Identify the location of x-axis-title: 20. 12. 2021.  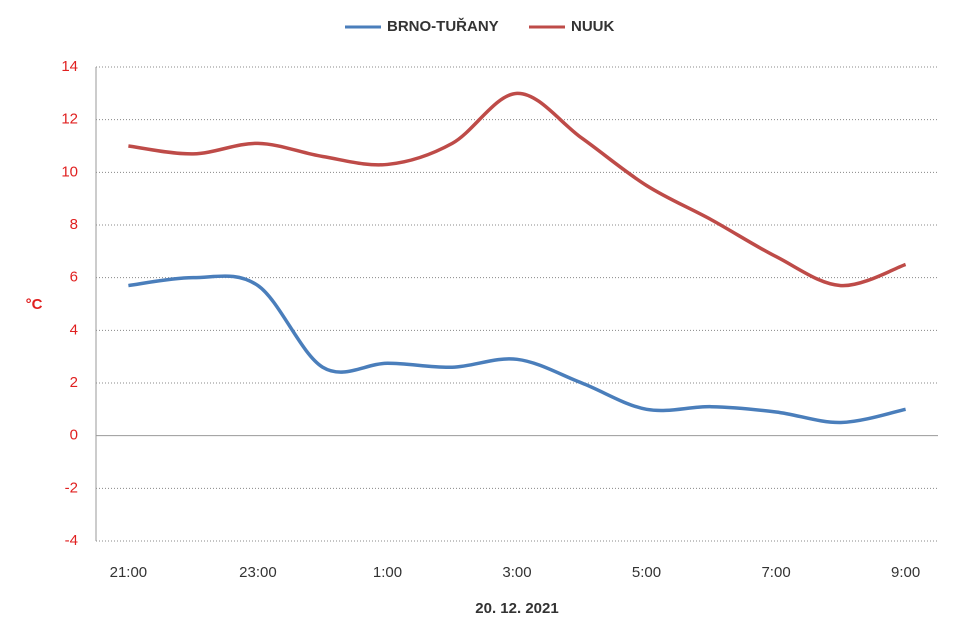
(516, 608).